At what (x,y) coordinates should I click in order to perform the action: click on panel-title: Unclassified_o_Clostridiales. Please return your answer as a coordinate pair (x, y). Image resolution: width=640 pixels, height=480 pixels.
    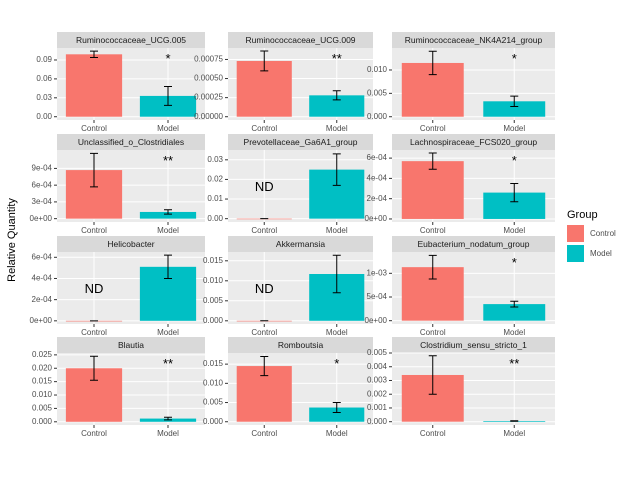
    Looking at the image, I should click on (131, 142).